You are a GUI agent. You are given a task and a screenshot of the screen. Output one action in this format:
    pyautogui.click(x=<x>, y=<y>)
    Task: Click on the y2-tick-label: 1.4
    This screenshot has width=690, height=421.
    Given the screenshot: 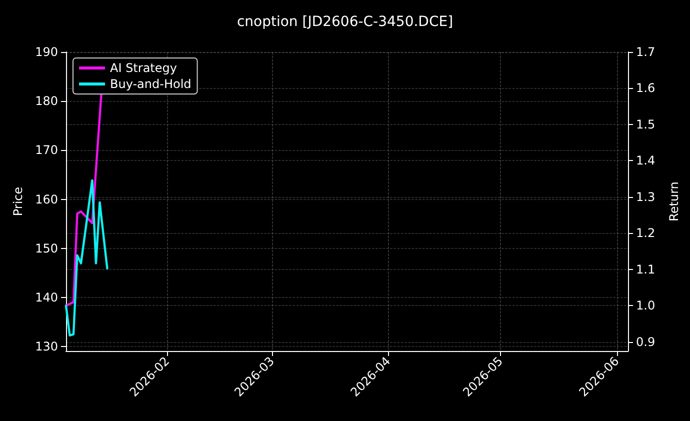 What is the action you would take?
    pyautogui.click(x=646, y=161)
    